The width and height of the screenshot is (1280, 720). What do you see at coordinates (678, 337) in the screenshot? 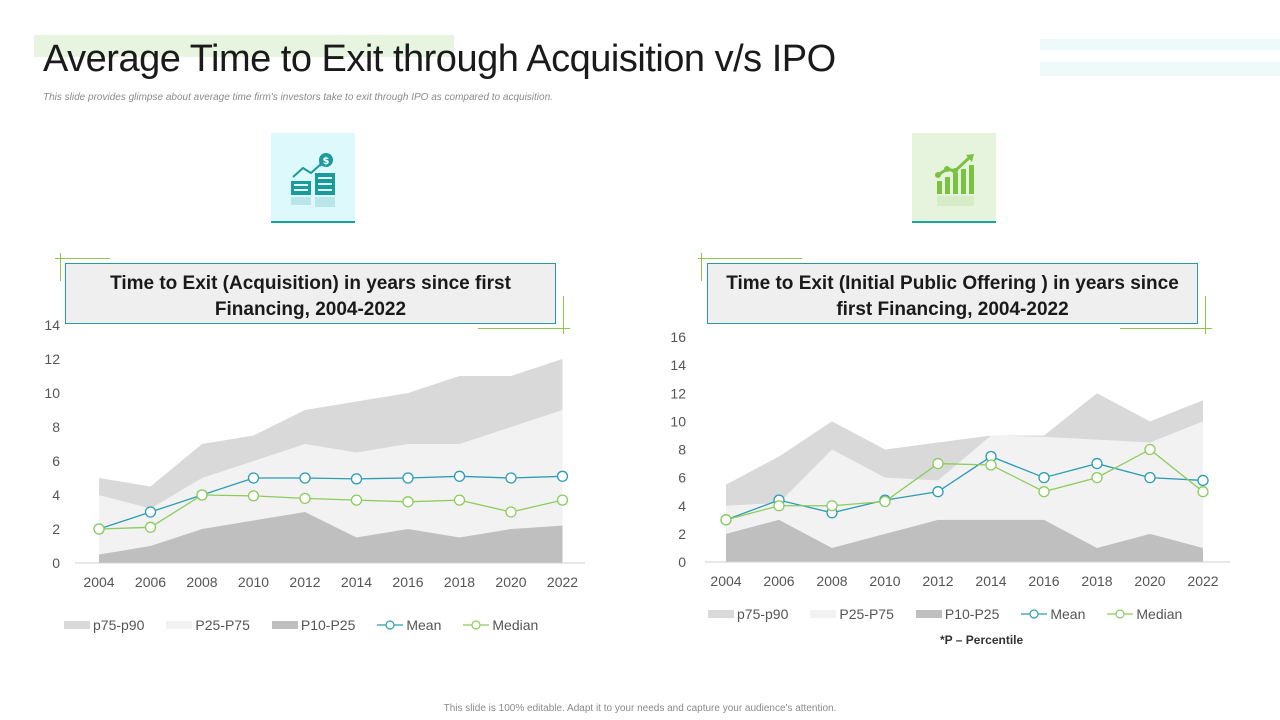
I see `y-tick-label: 16` at bounding box center [678, 337].